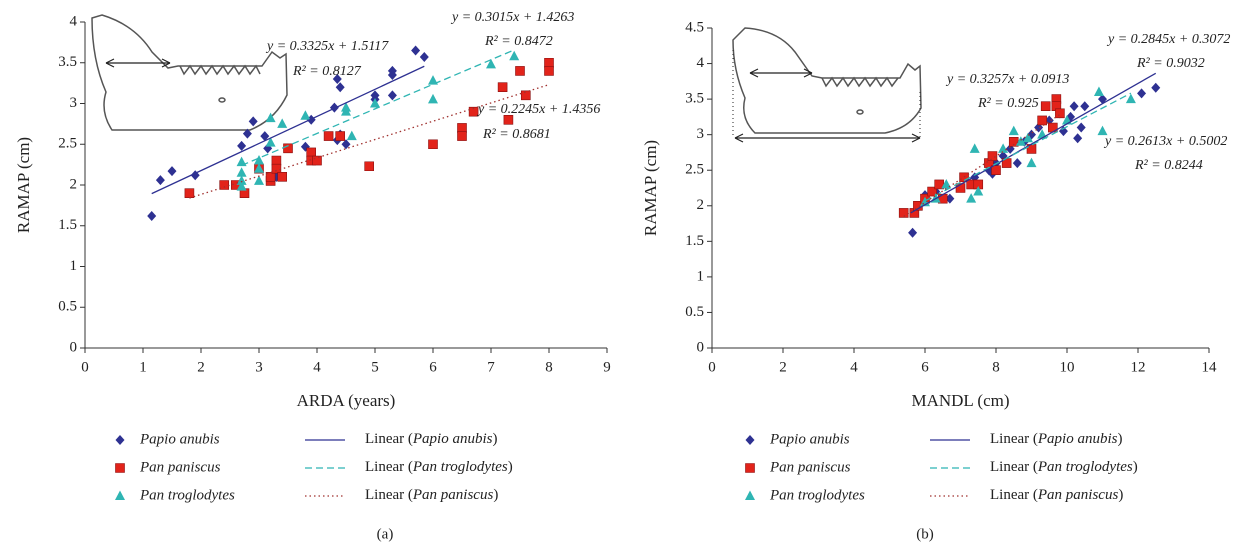 The height and width of the screenshot is (550, 1251). I want to click on x-tick-label: 2, so click(201, 367).